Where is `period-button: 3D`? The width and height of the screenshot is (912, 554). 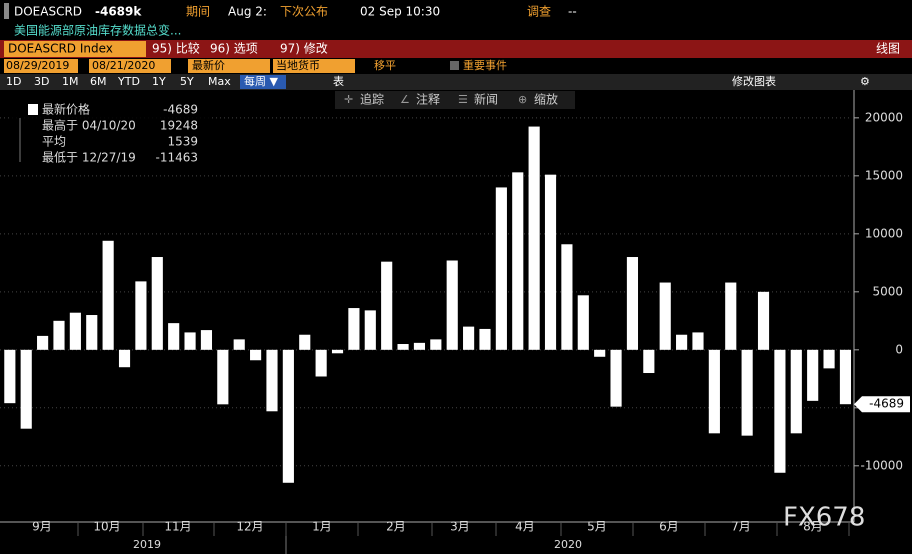
period-button: 3D is located at coordinates (41, 81).